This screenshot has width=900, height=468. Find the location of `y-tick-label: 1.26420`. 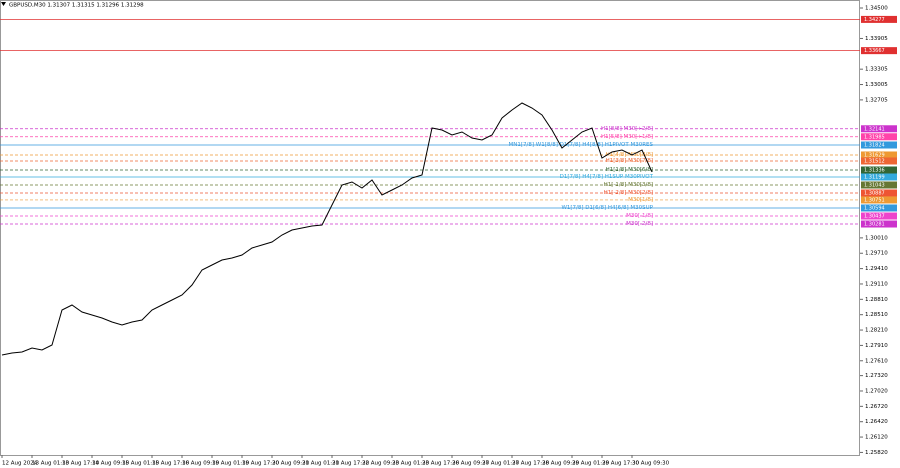

y-tick-label: 1.26420 is located at coordinates (876, 422).